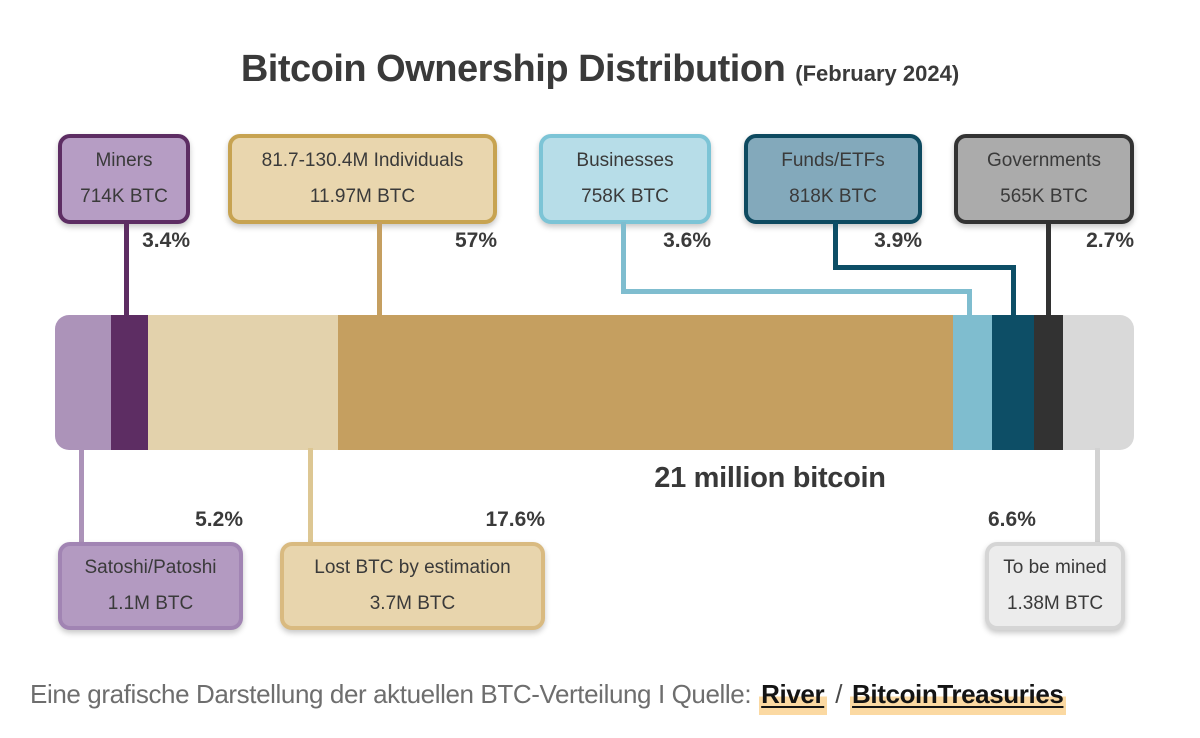  I want to click on callout-individuals-label: 81.7-130.4M Individuals, so click(362, 160).